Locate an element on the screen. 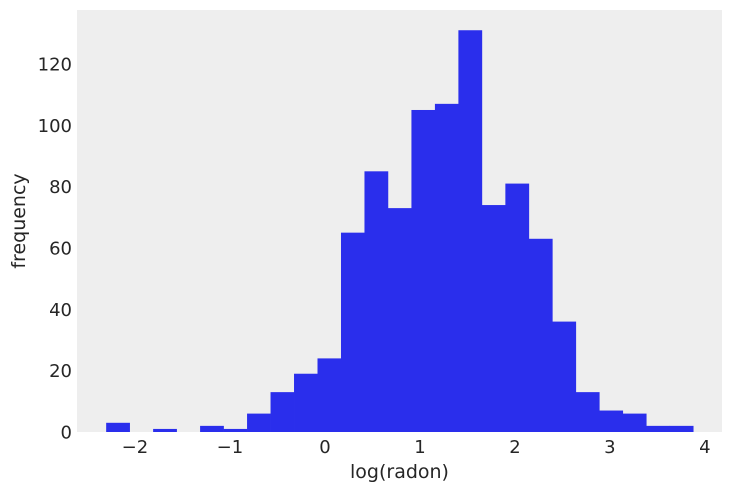 The width and height of the screenshot is (731, 495). y-tick-label: 20 is located at coordinates (60, 371).